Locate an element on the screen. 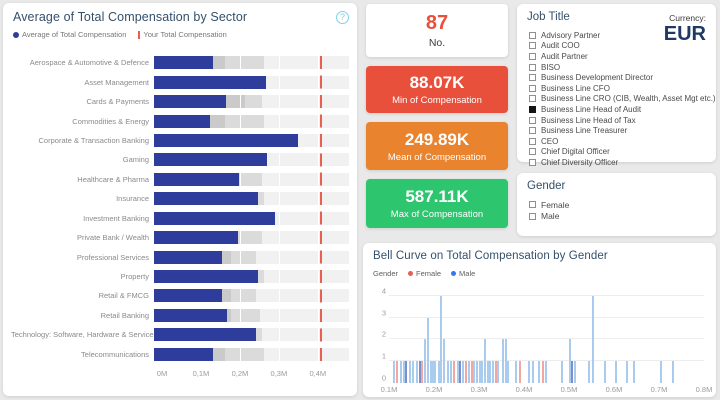 Image resolution: width=720 pixels, height=400 pixels. job-title-option: Business Line CFO is located at coordinates (619, 88).